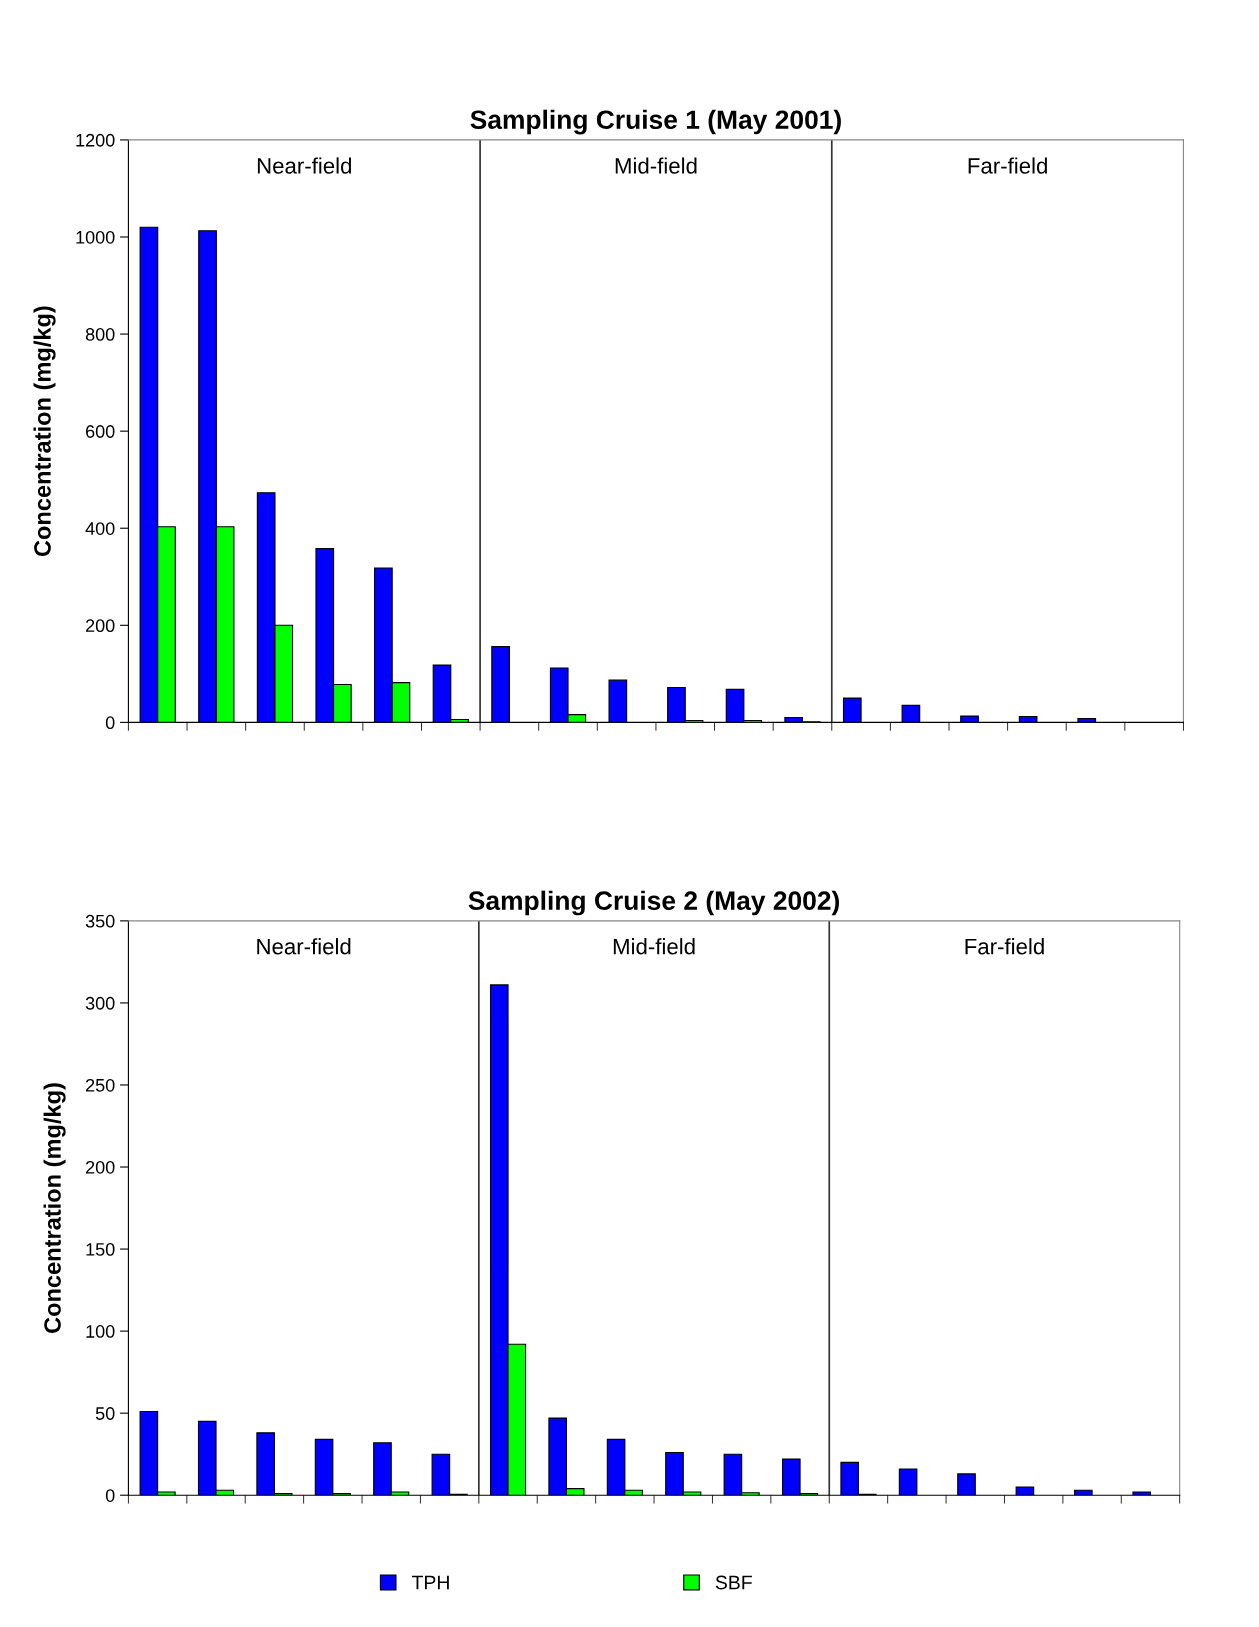 This screenshot has height=1627, width=1259. Describe the element at coordinates (95, 140) in the screenshot. I see `y-tick-label: 1200` at that location.